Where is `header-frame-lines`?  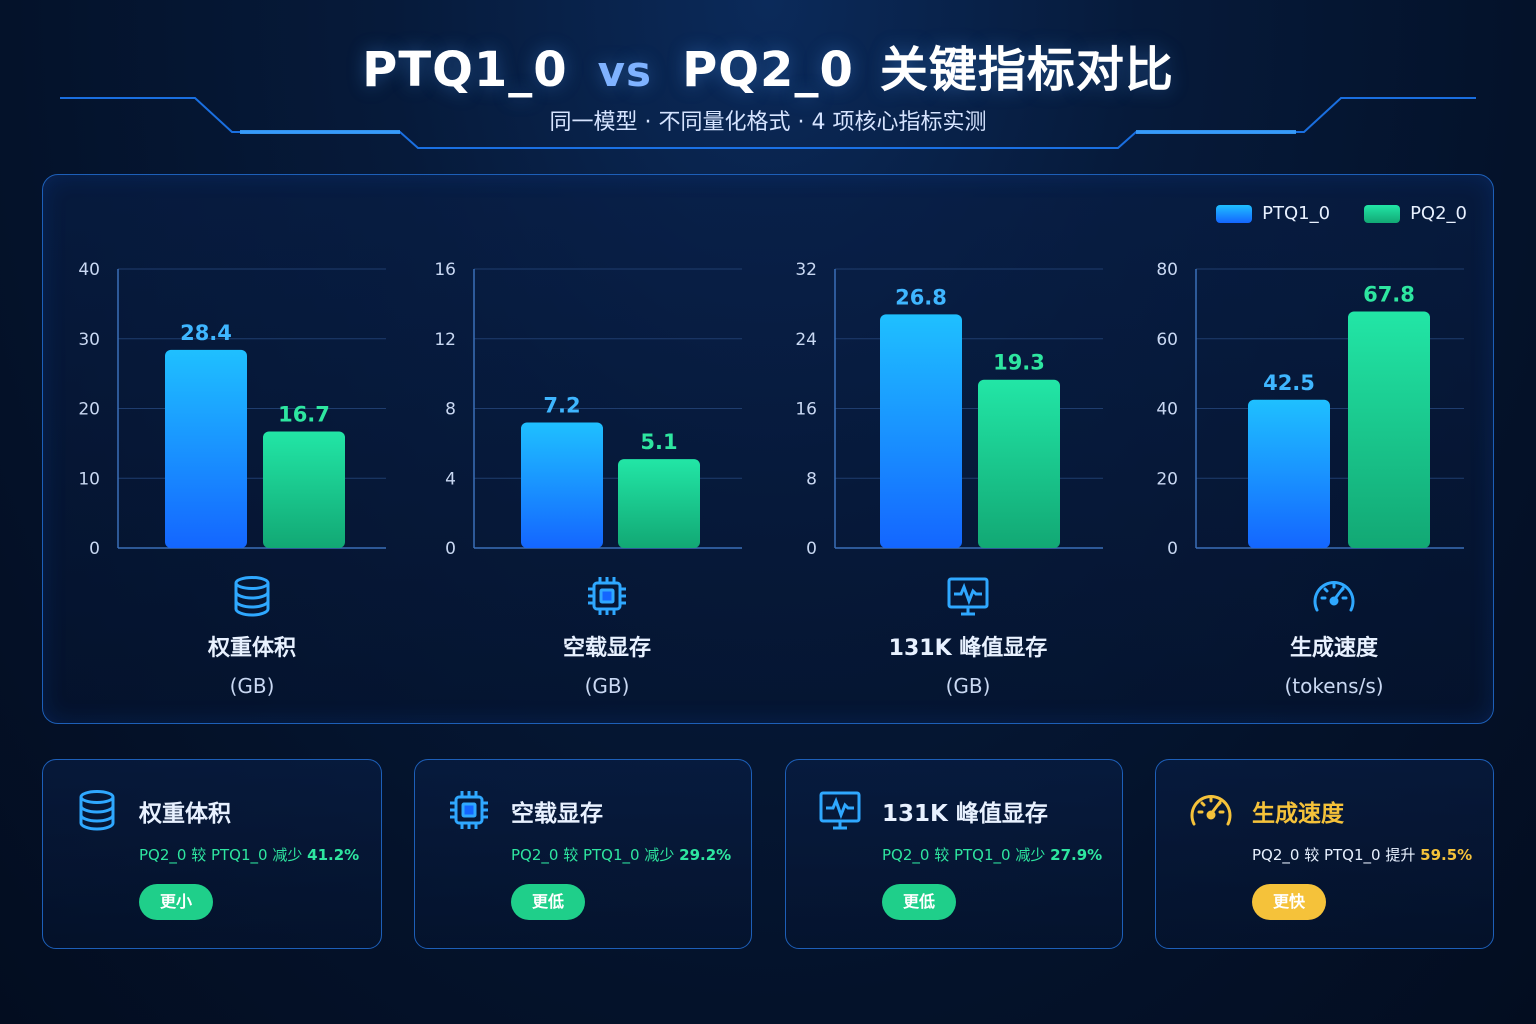 header-frame-lines is located at coordinates (768, 122).